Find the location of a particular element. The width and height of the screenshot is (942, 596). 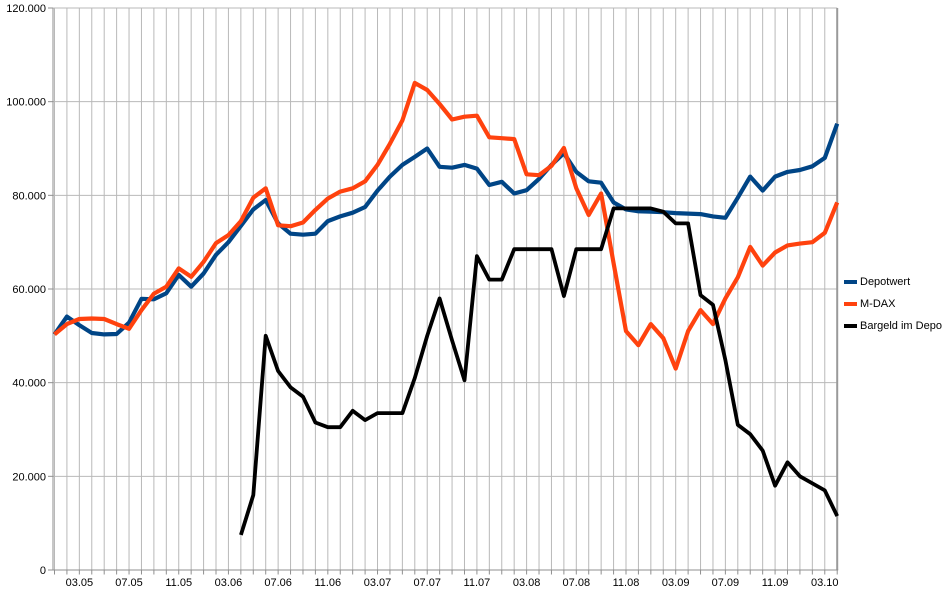

legend-label: Bargeld im Depot is located at coordinates (901, 326).